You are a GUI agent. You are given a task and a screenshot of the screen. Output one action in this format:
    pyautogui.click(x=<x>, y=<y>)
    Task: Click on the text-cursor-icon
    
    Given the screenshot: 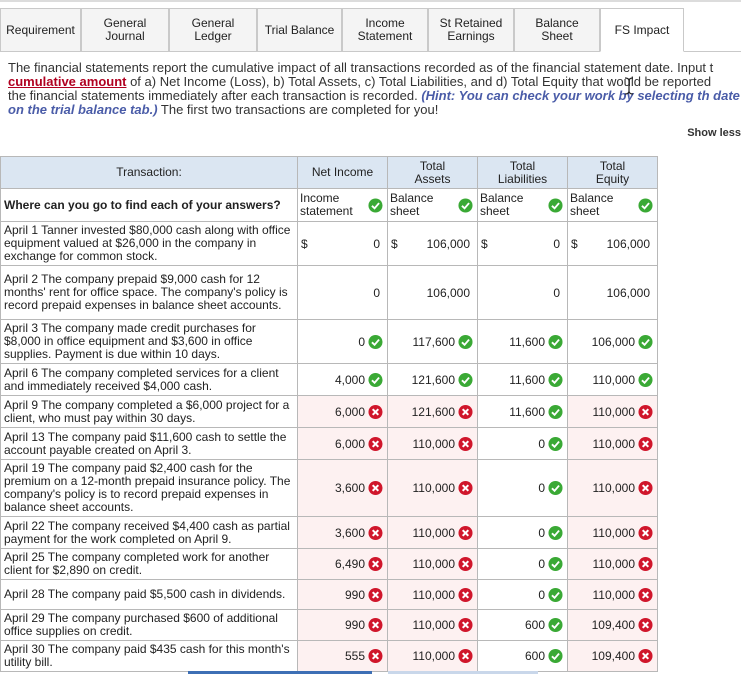 What is the action you would take?
    pyautogui.click(x=629, y=86)
    